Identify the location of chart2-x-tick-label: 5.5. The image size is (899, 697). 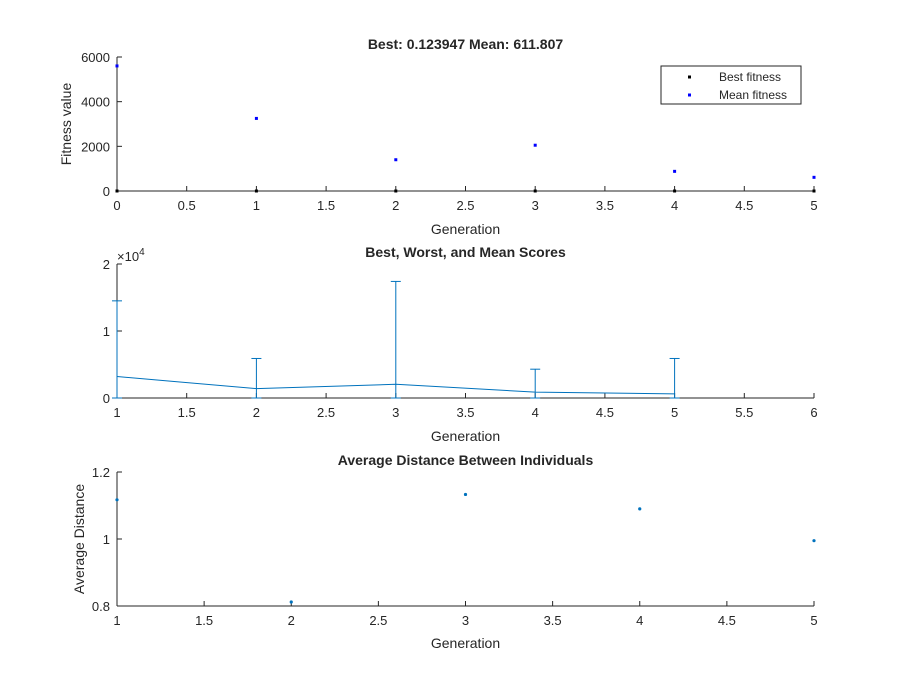
(744, 412).